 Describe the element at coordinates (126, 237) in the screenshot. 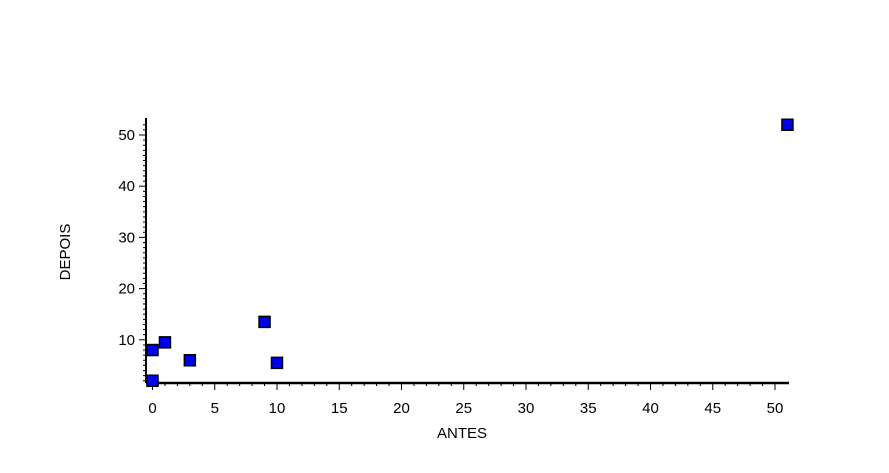

I see `y-tick-label: 30` at that location.